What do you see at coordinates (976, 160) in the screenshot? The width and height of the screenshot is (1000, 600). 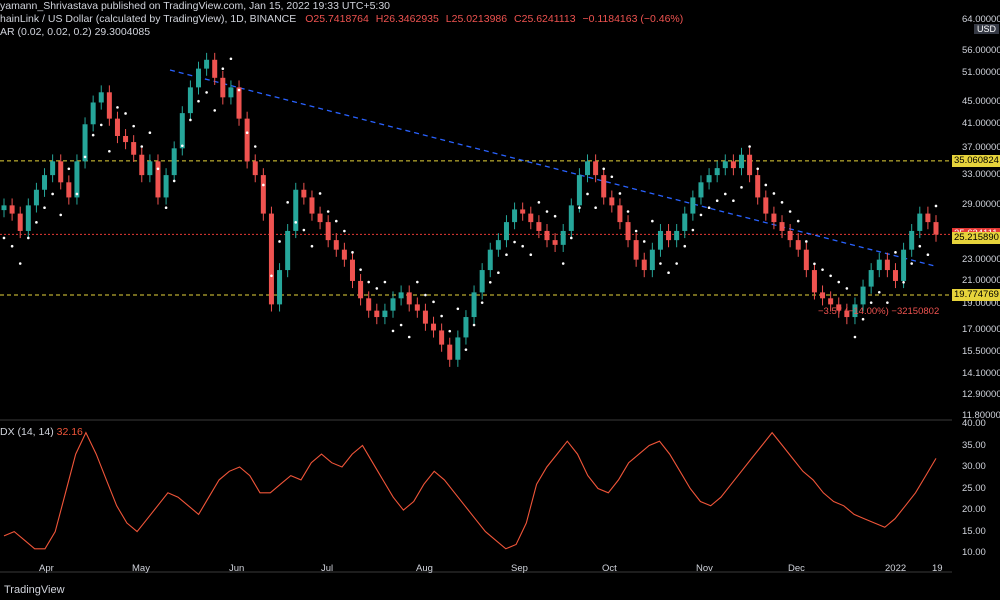 I see `level-price-tag: 35.060824` at bounding box center [976, 160].